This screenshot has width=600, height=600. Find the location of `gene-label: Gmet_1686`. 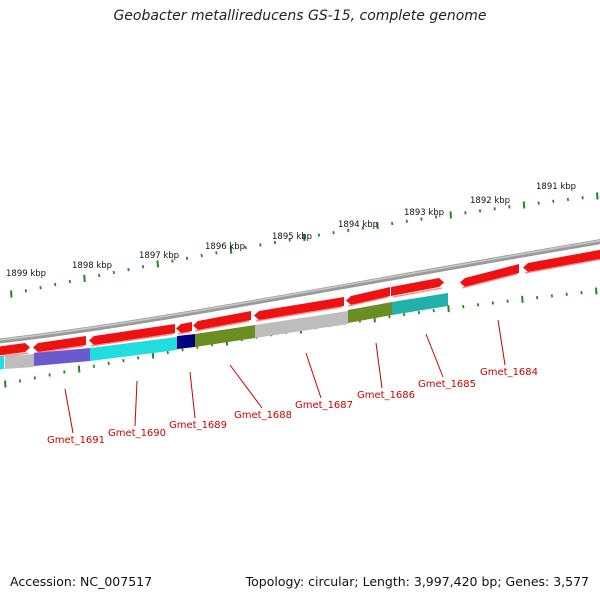

gene-label: Gmet_1686 is located at coordinates (386, 395).